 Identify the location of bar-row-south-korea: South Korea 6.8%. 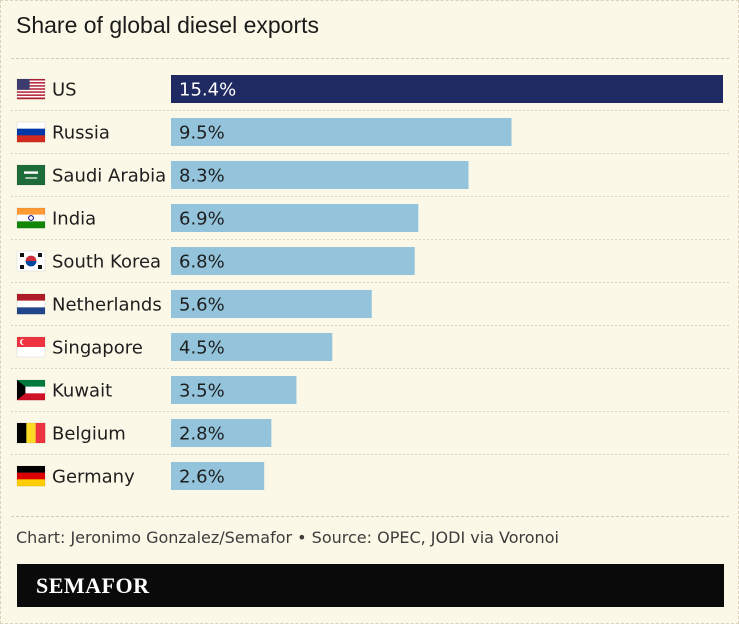
(370, 265).